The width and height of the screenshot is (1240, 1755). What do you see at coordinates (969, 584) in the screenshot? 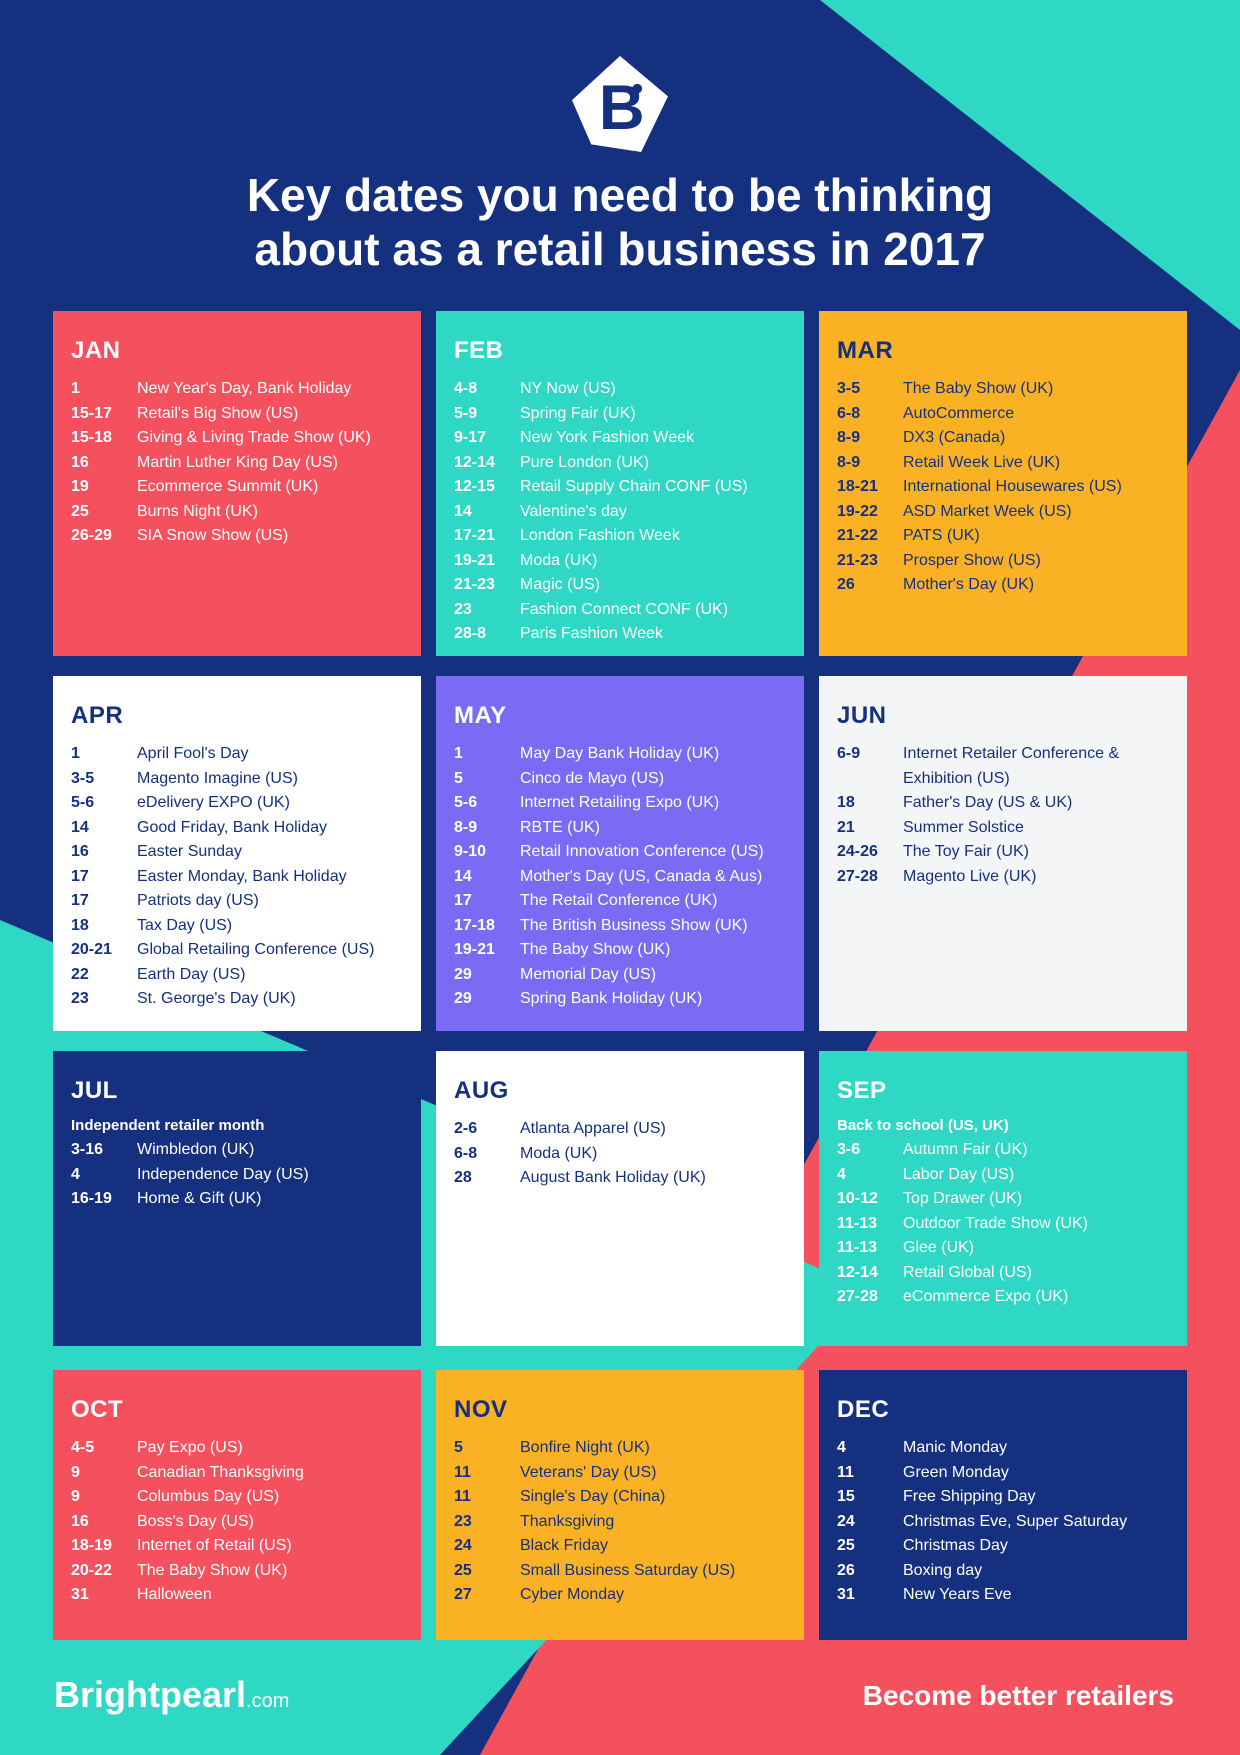
I see `event-name: Mother's Day (UK)` at bounding box center [969, 584].